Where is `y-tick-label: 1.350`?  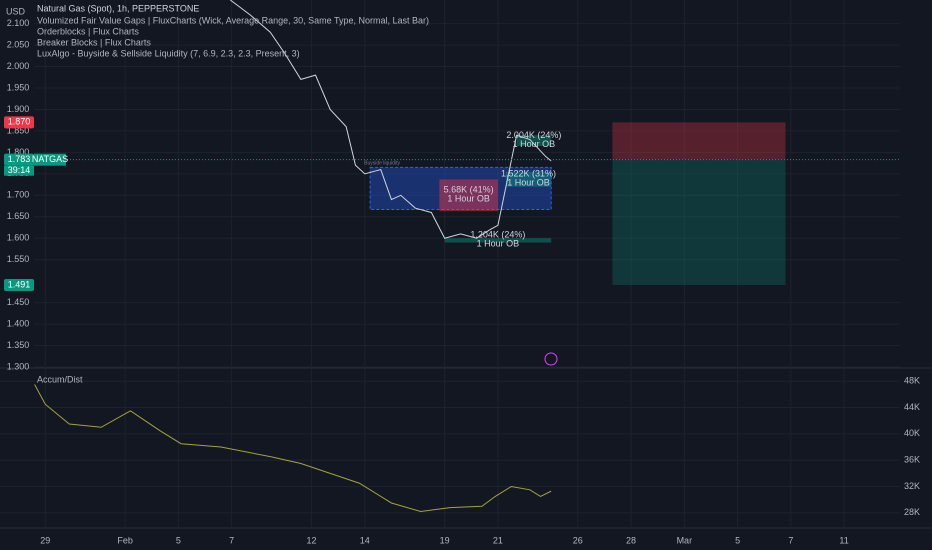 y-tick-label: 1.350 is located at coordinates (18, 345).